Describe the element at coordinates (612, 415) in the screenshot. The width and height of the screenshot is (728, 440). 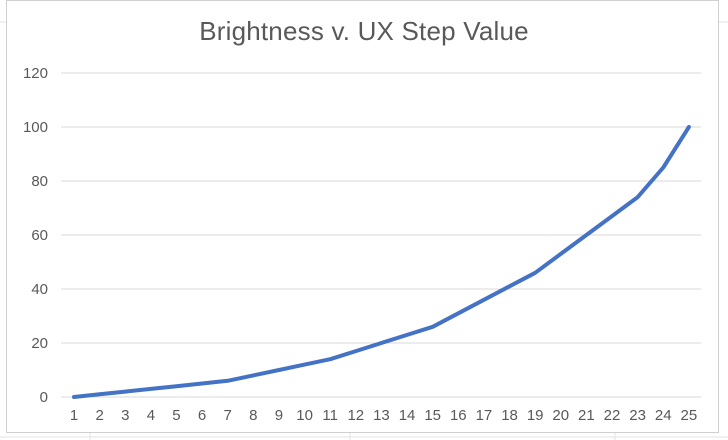
I see `x-tick-label: 22` at that location.